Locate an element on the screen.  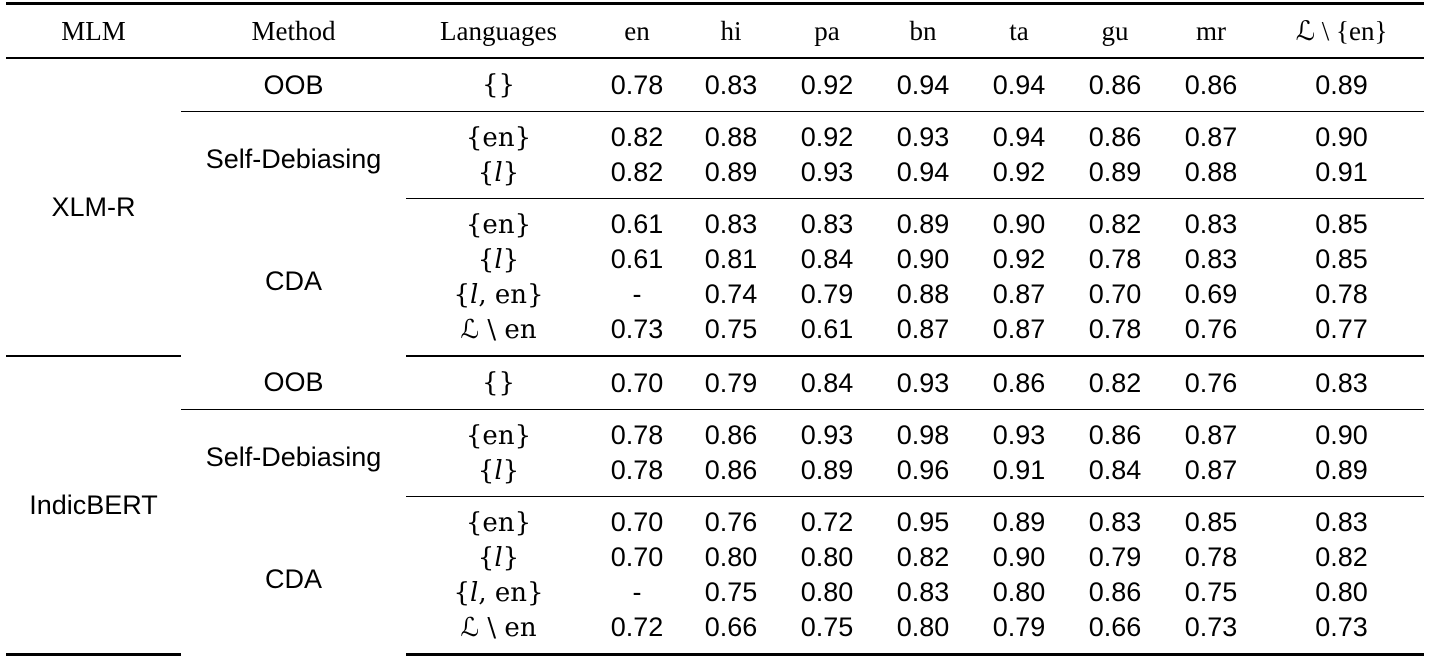
table-row: ℒ \ en 0.73 0.75 0.61 0.87 0.87 0.78 0.76 0.77 is located at coordinates (715, 334).